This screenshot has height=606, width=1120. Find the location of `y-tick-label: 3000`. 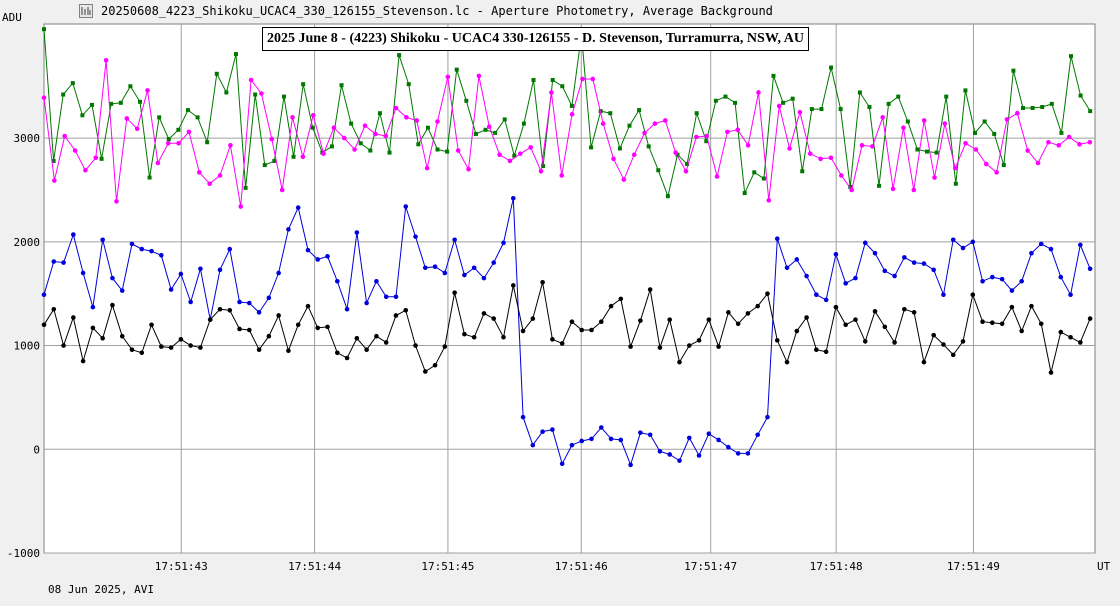

y-tick-label: 3000 is located at coordinates (27, 138).